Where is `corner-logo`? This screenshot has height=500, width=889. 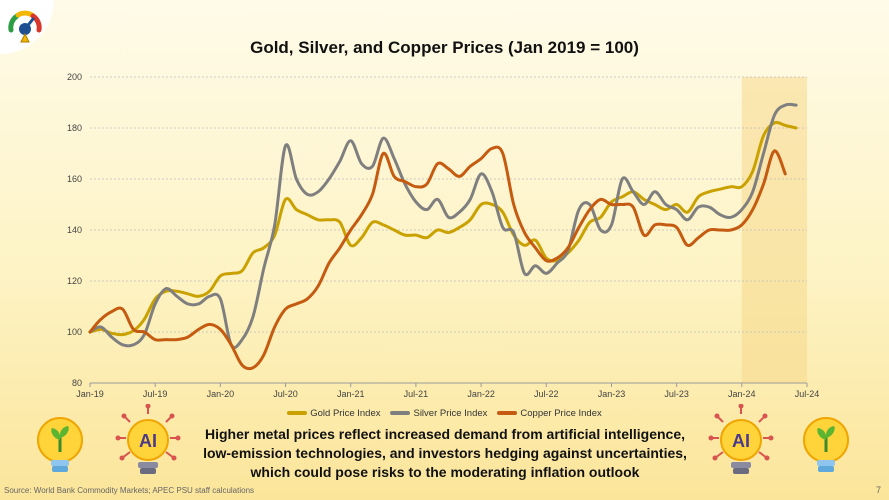
corner-logo is located at coordinates (27, 27).